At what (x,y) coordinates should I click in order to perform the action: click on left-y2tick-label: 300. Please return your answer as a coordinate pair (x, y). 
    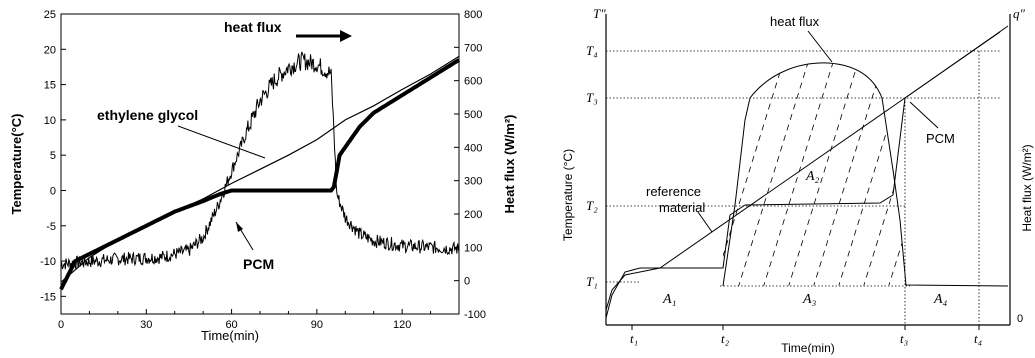
    Looking at the image, I should click on (473, 182).